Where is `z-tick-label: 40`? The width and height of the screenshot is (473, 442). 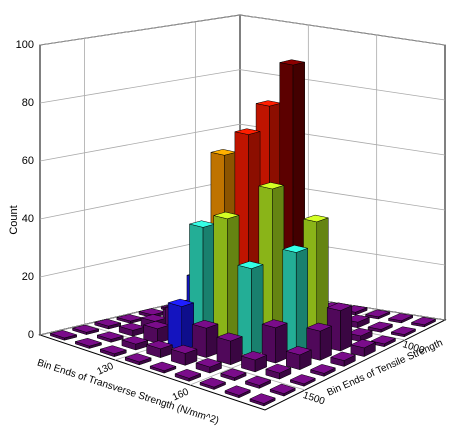
z-tick-label: 40 is located at coordinates (28, 219).